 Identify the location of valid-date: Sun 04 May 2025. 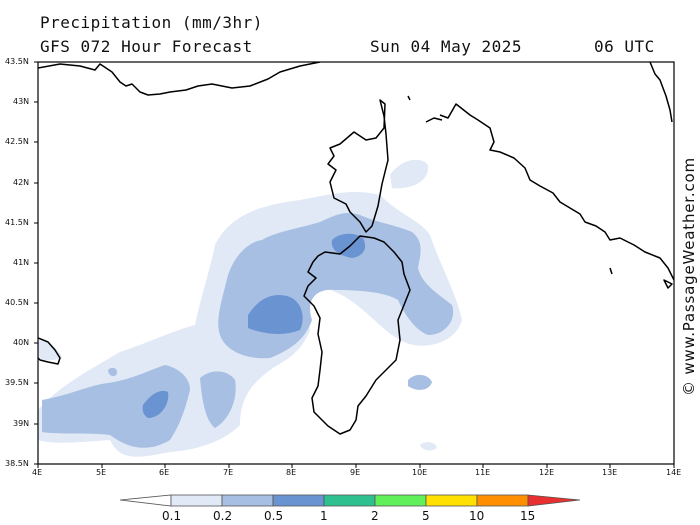
(446, 46).